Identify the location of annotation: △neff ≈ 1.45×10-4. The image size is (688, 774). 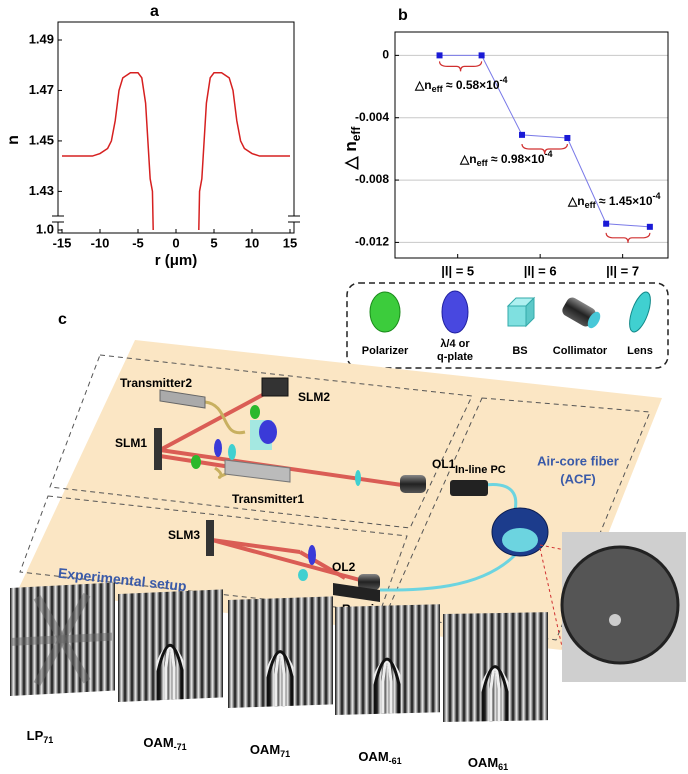
(614, 200).